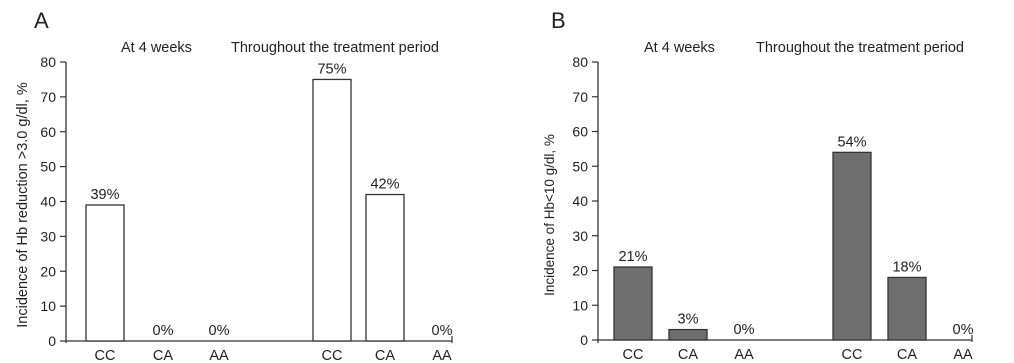 The width and height of the screenshot is (1014, 363). I want to click on panel-a-y-tick-label: 20, so click(48, 271).